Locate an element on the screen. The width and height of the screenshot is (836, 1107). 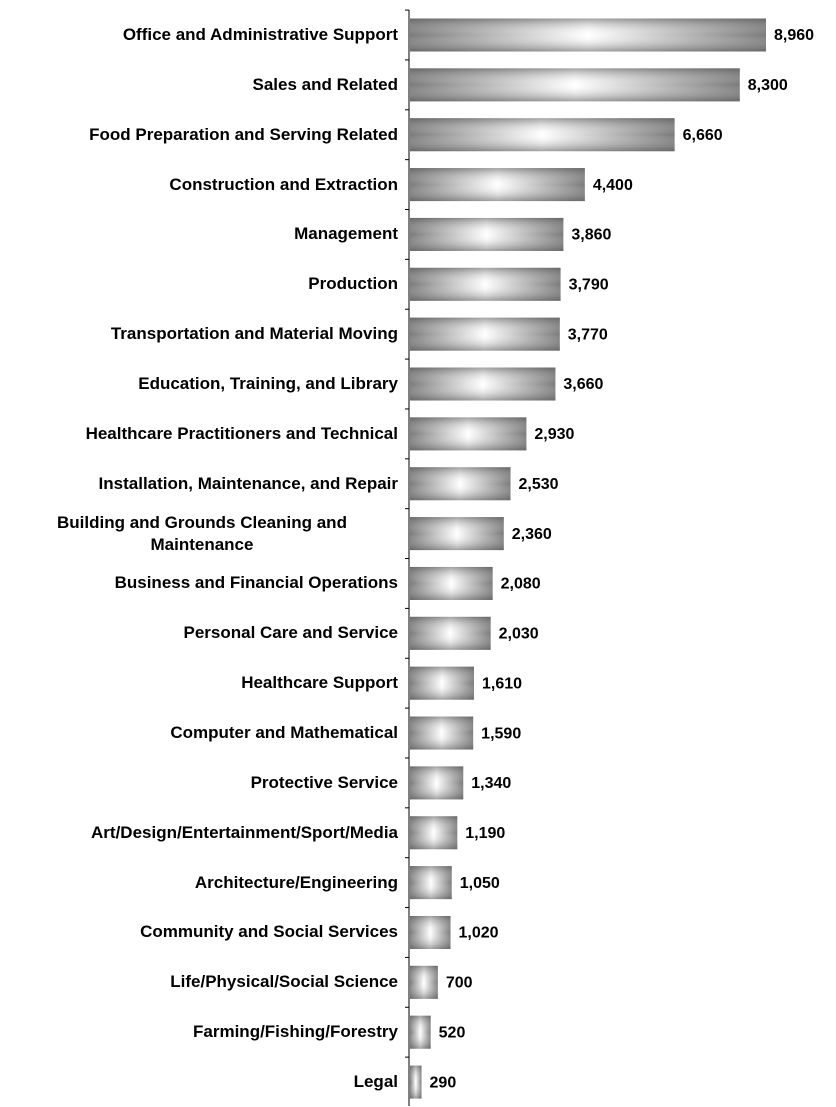
category-label: Art/Design/Entertainment/Sport/Media is located at coordinates (199, 833).